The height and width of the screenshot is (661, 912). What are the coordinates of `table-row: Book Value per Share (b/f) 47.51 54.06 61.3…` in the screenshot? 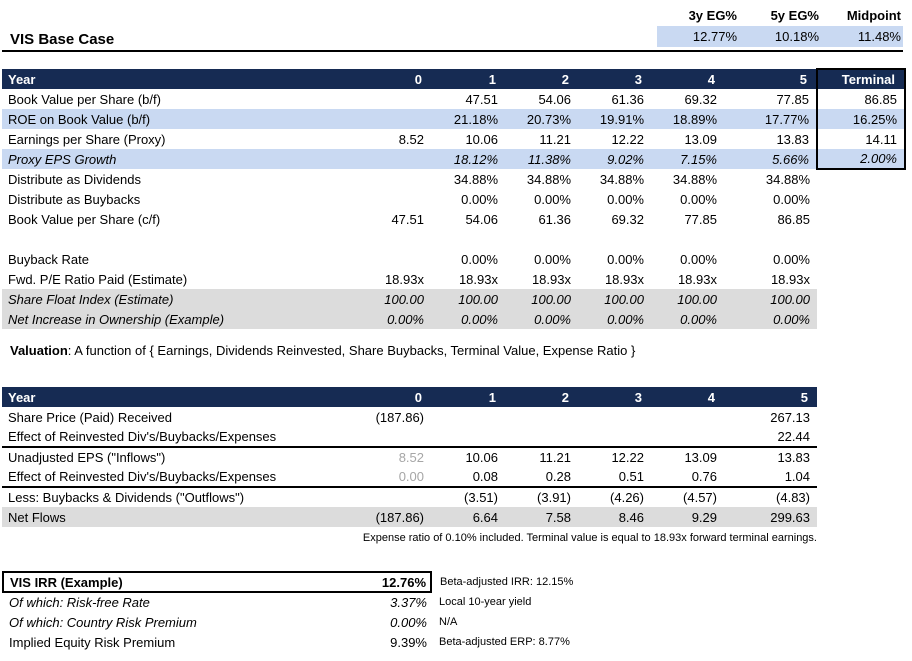 It's located at (454, 99).